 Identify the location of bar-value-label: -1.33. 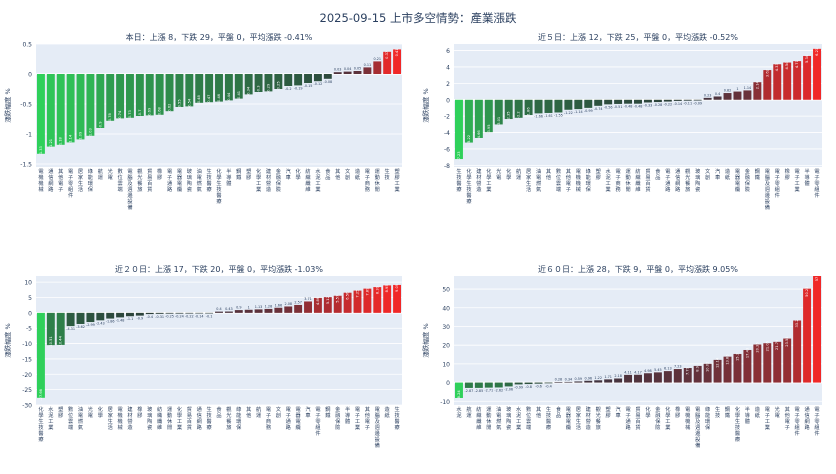
(41, 150).